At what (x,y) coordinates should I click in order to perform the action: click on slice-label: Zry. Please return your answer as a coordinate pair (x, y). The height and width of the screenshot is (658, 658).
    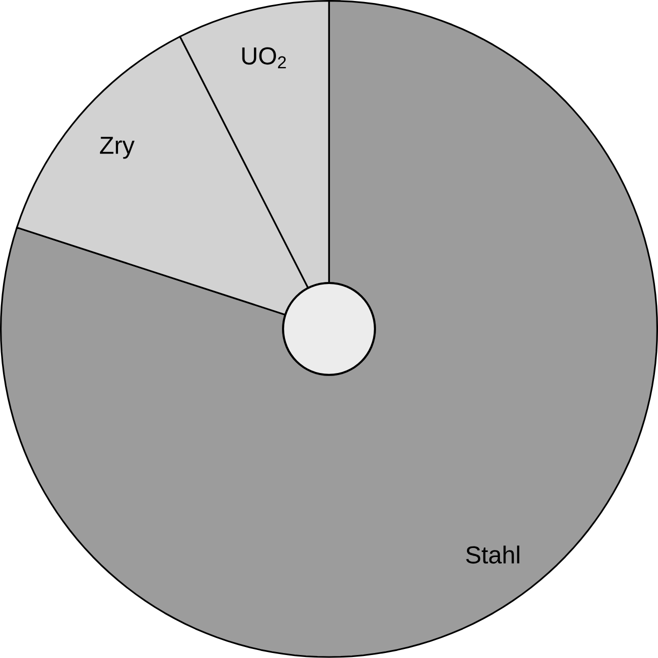
    Looking at the image, I should click on (117, 147).